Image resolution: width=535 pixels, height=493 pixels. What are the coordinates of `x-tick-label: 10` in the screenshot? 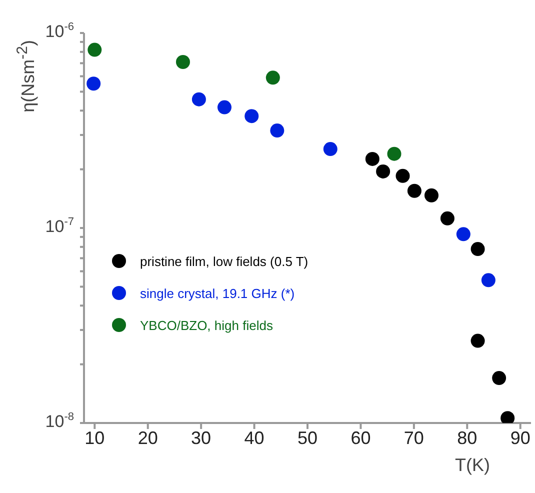 It's located at (94, 438).